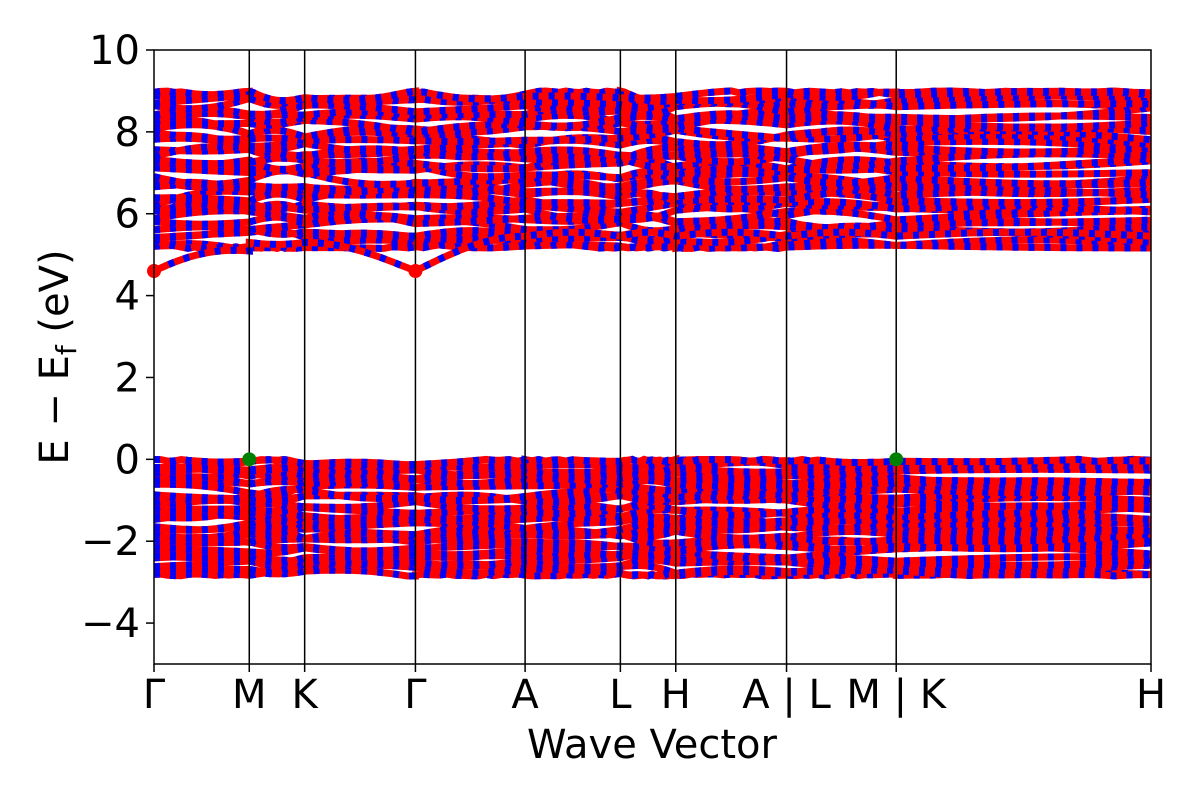 This screenshot has height=800, width=1200. I want to click on y-axis-title-subscript: f, so click(66, 349).